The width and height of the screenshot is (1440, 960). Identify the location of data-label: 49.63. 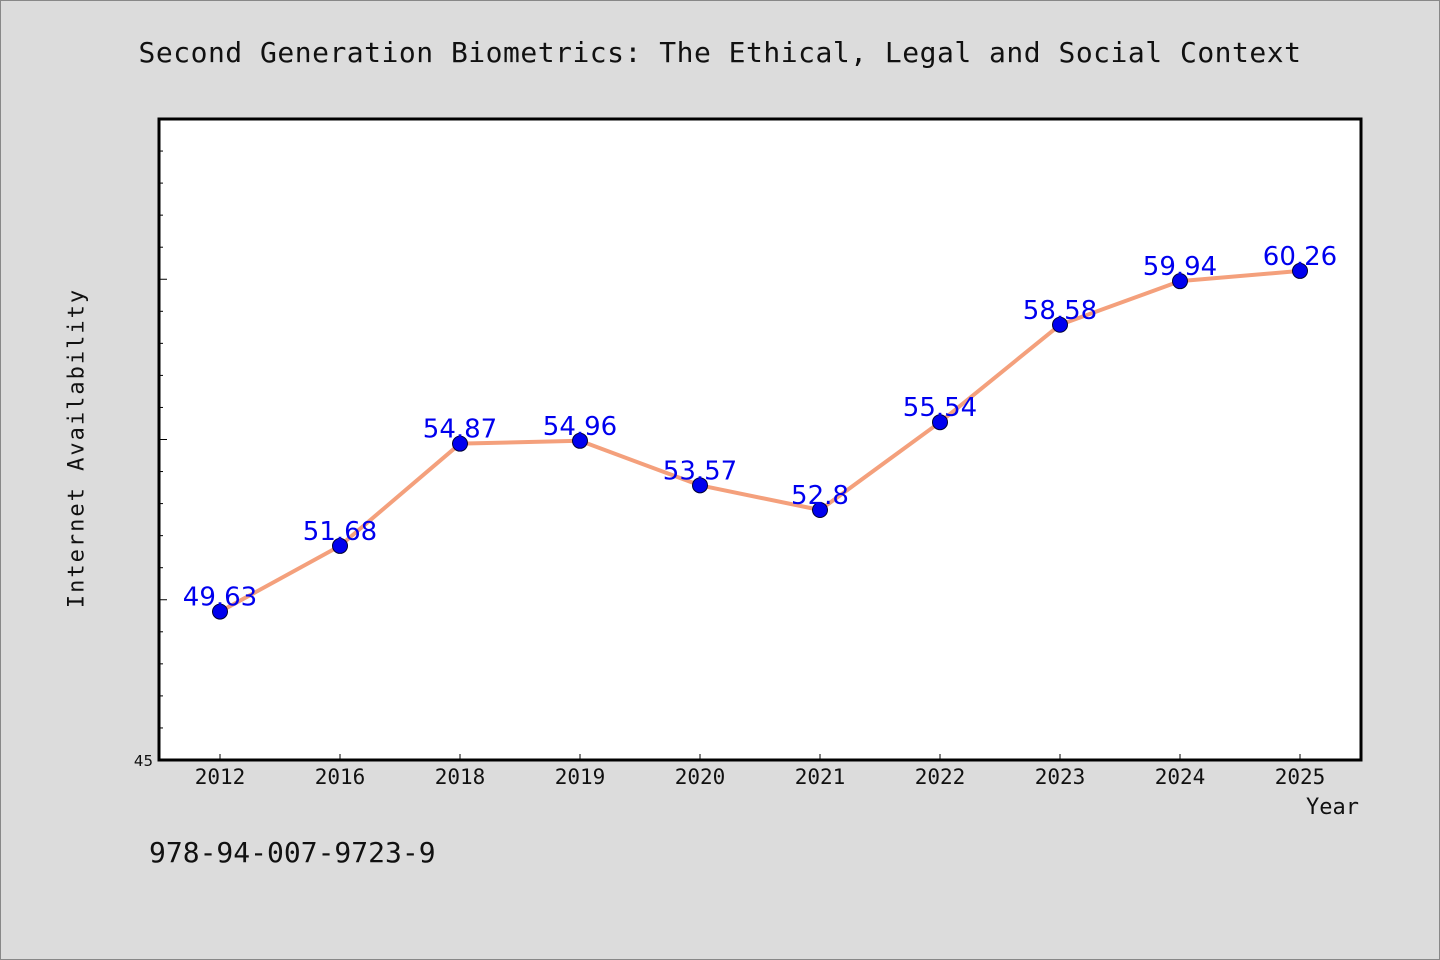
(220, 598).